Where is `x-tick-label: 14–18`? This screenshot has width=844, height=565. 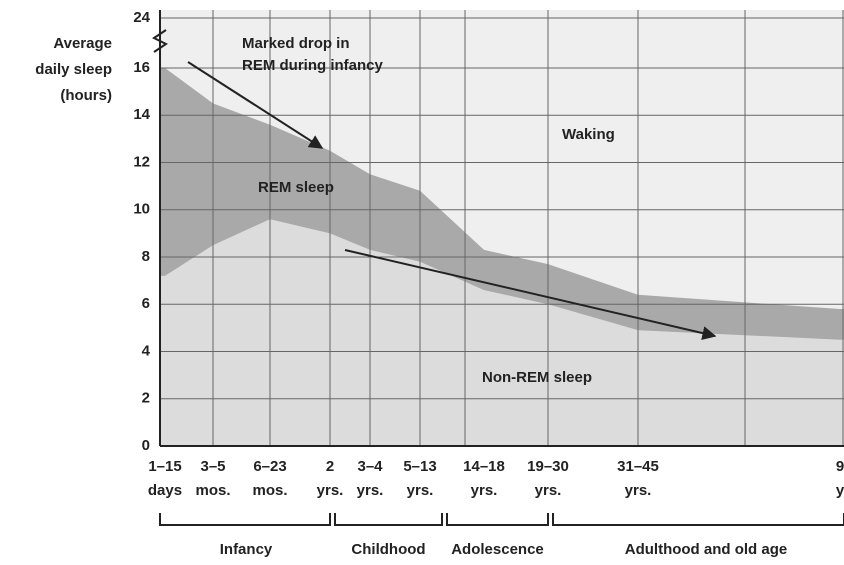
x-tick-label: 14–18 is located at coordinates (484, 466).